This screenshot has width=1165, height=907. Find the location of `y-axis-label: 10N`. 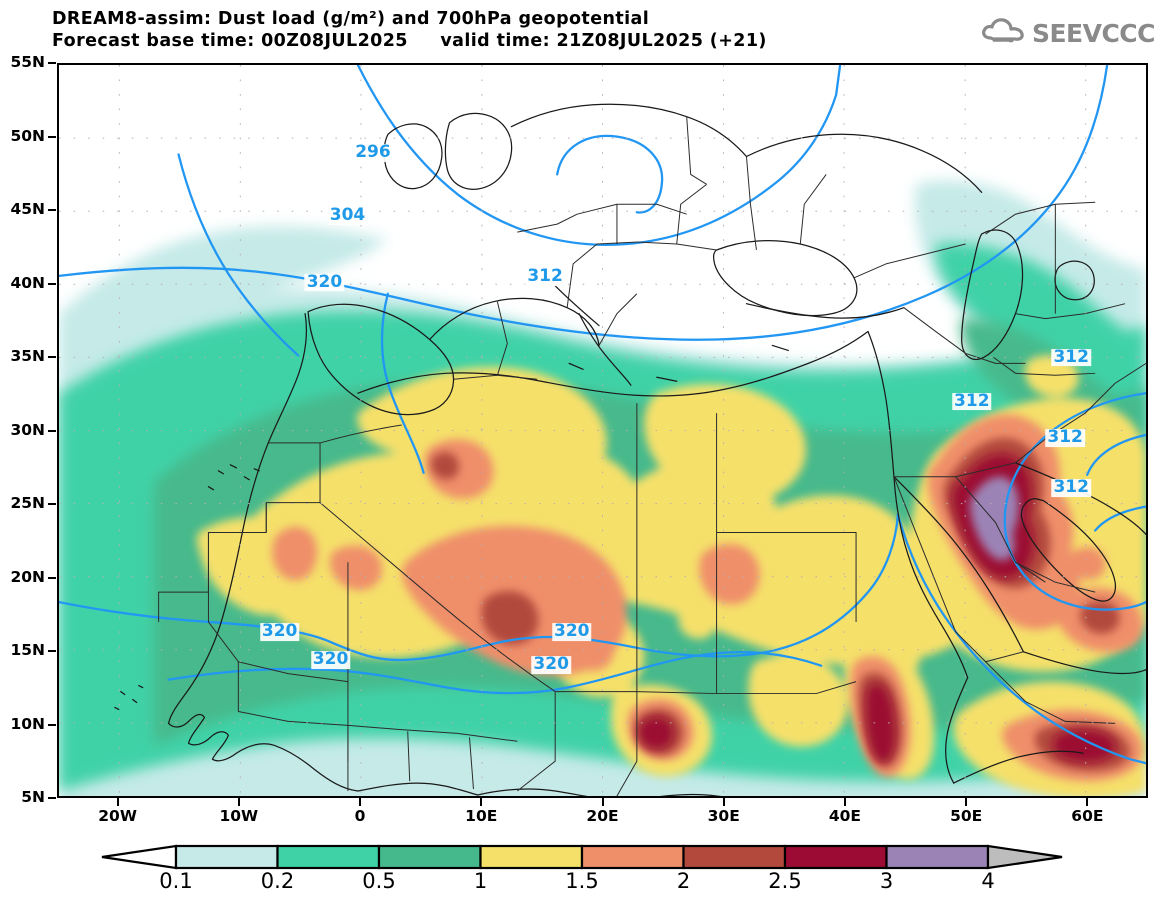

y-axis-label: 10N is located at coordinates (27, 723).